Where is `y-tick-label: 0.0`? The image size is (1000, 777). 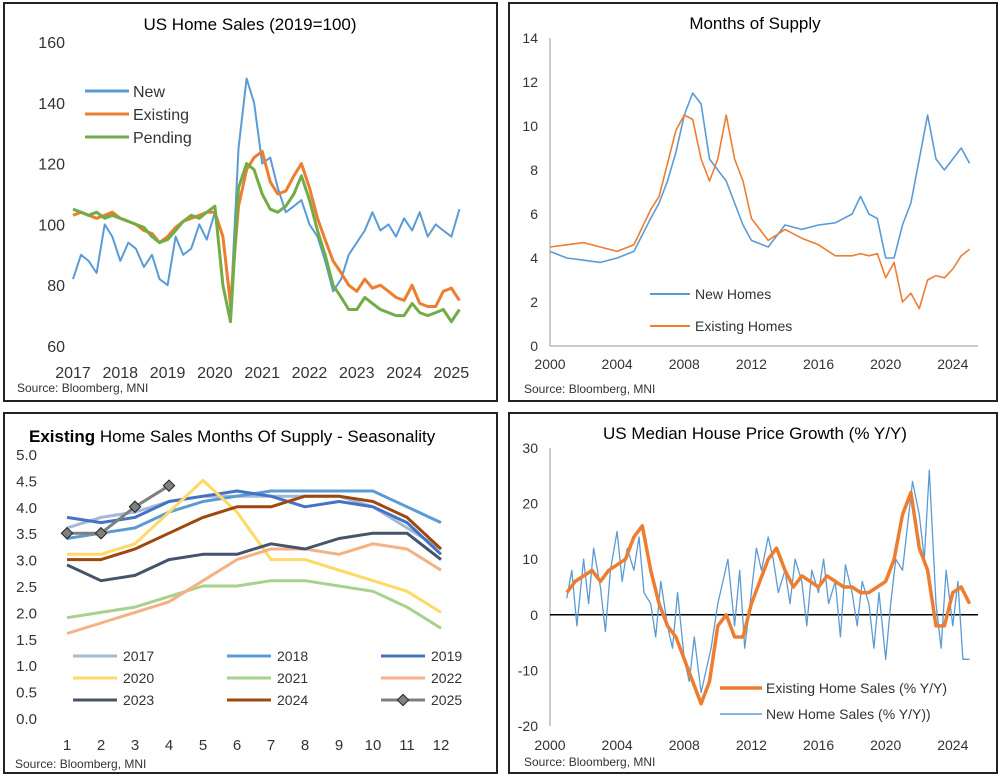 y-tick-label: 0.0 is located at coordinates (26, 719).